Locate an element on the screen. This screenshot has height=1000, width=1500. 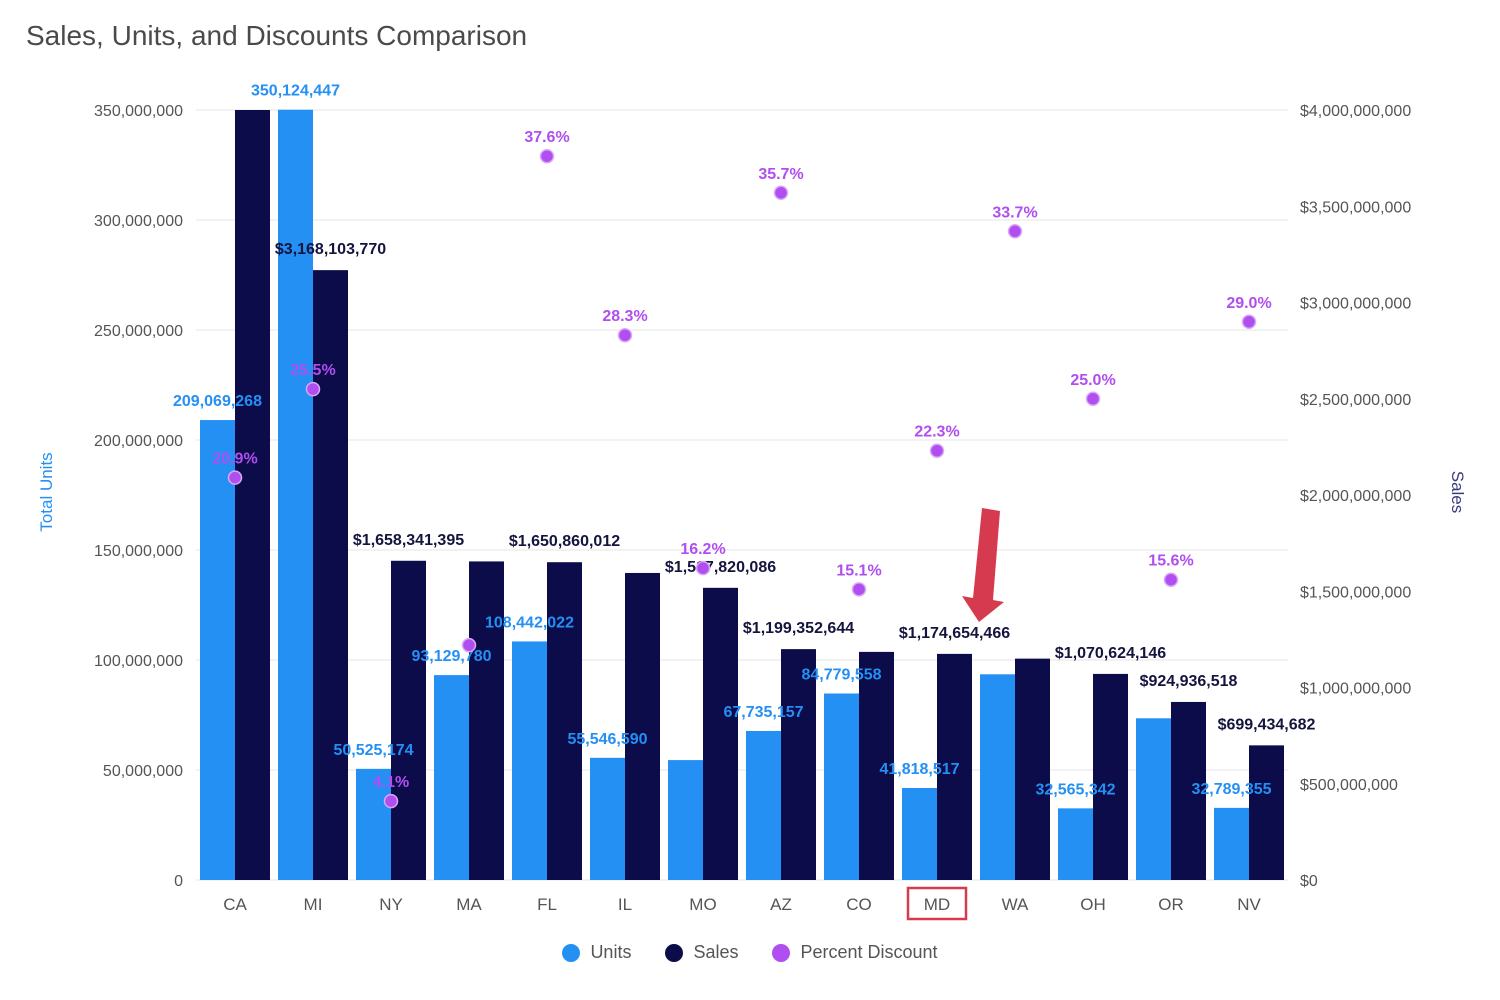
data-label-discount-co: 15.1% is located at coordinates (858, 570).